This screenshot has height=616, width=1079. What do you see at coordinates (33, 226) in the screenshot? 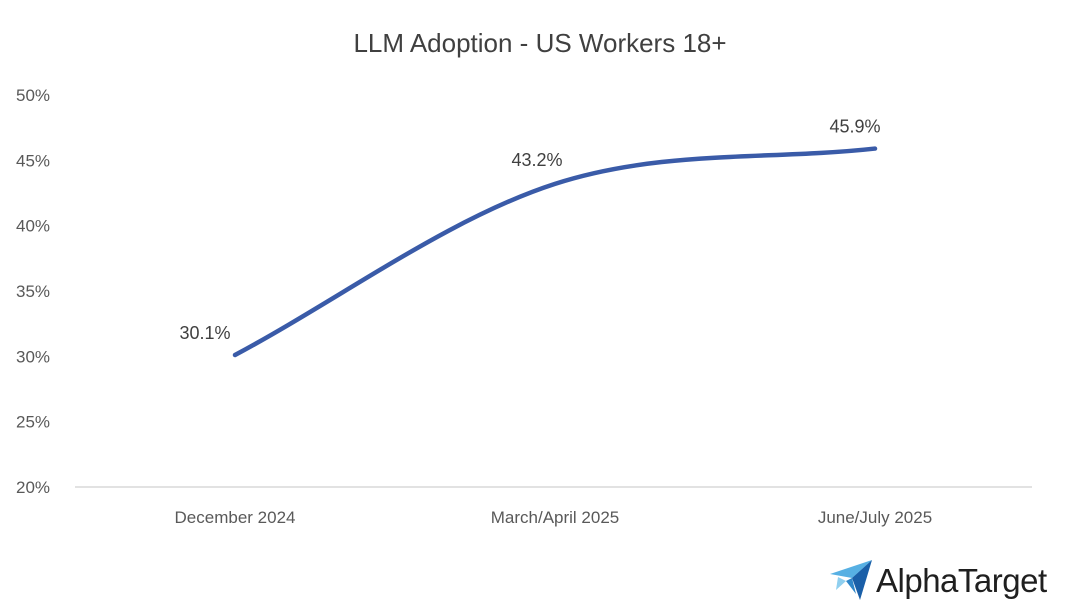
I see `y-tick-label: 40%` at bounding box center [33, 226].